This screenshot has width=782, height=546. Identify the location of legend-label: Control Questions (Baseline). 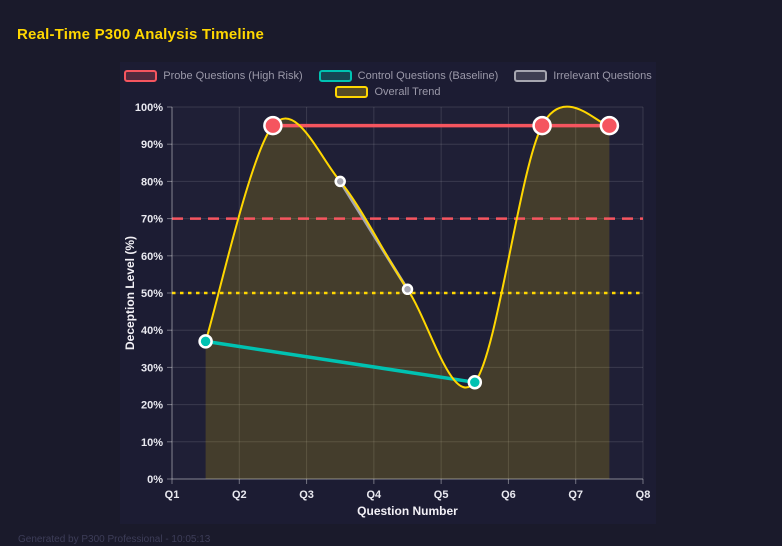
(428, 76).